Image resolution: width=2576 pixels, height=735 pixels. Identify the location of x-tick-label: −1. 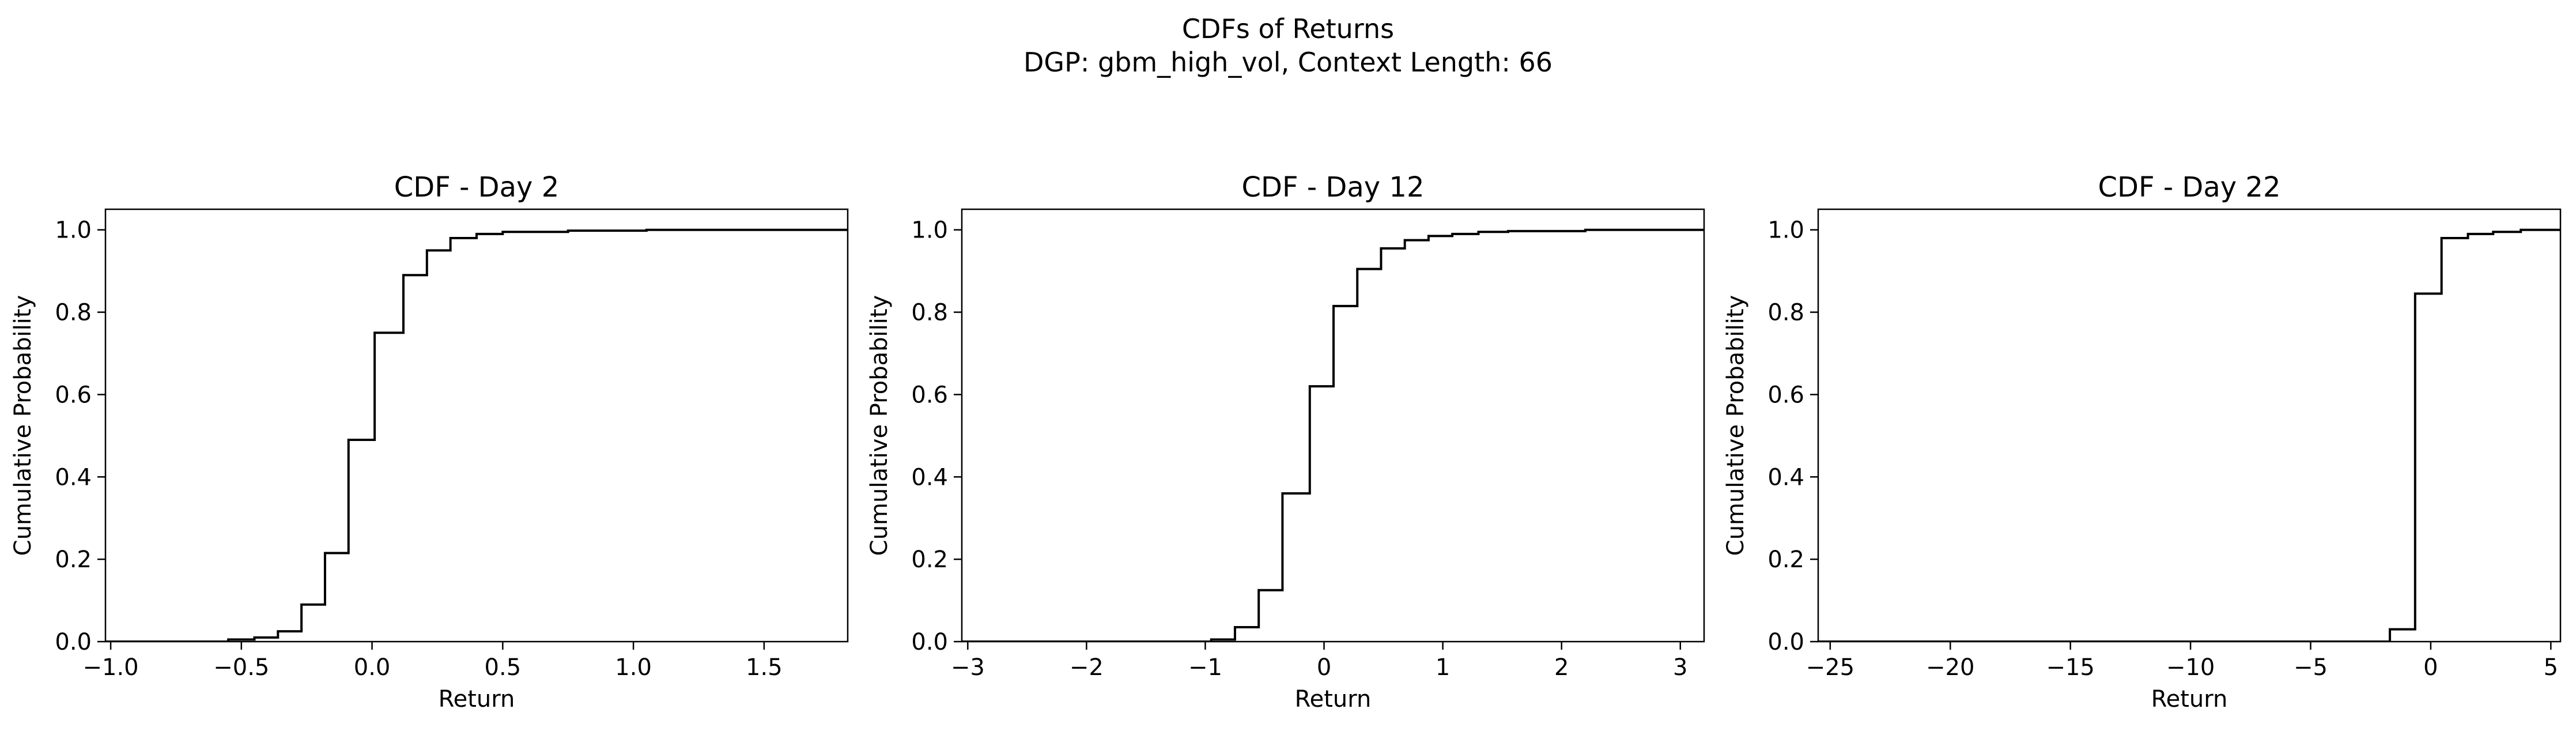
(1205, 667).